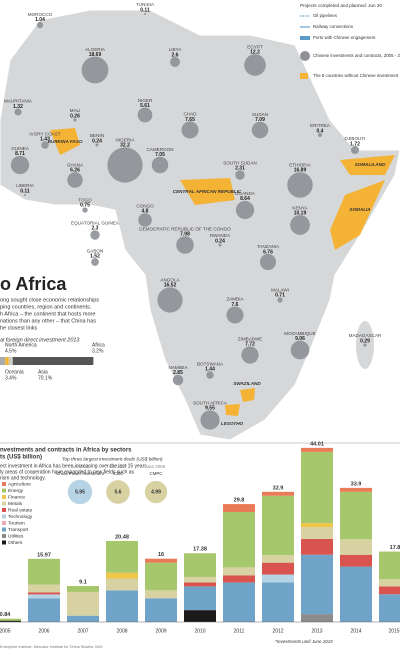  What do you see at coordinates (300, 207) in the screenshot?
I see `country-name: KENYA` at bounding box center [300, 207].